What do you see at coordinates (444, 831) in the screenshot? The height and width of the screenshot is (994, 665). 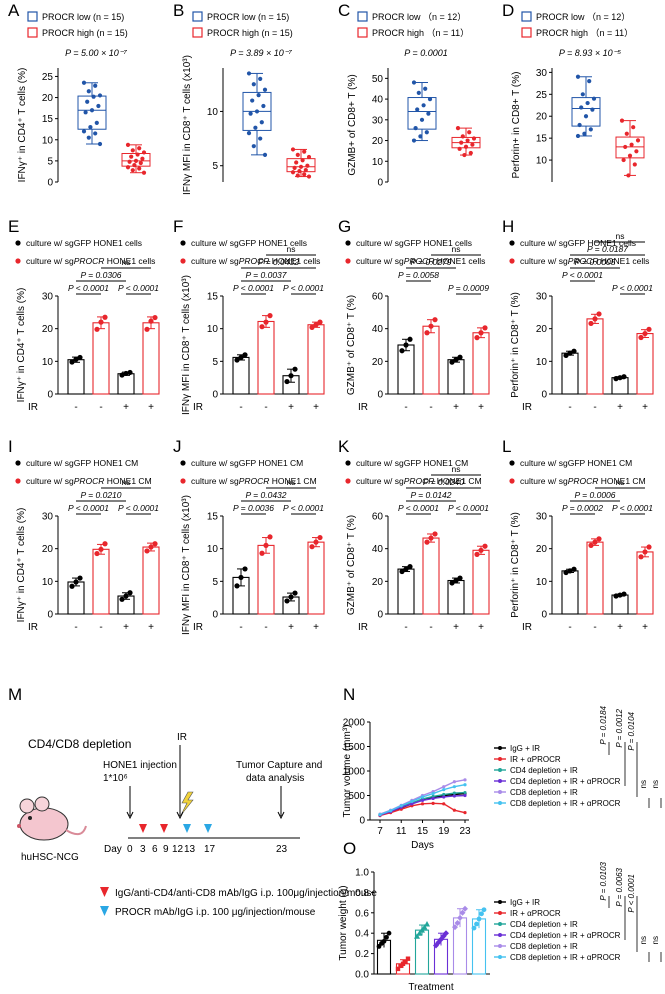 I see `x-tick-label: 19` at bounding box center [444, 831].